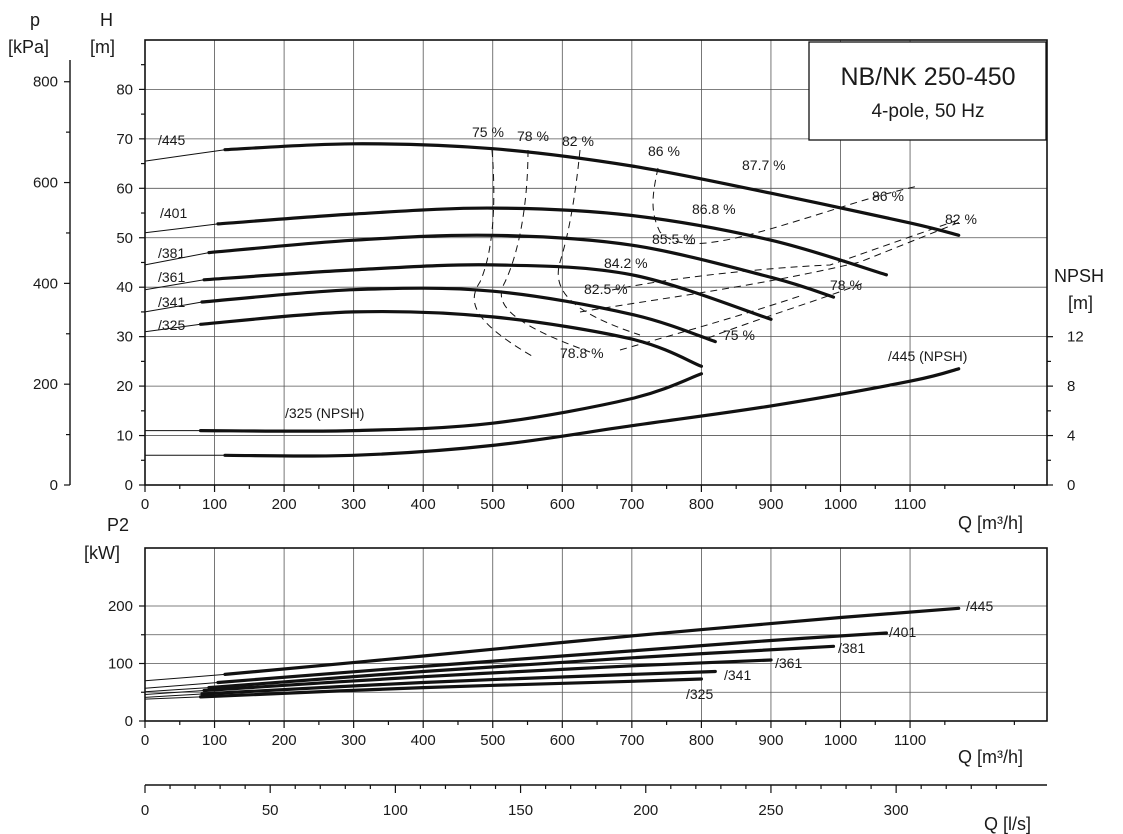 This screenshot has width=1123, height=834. Describe the element at coordinates (45, 384) in the screenshot. I see `p-tick-label: 200` at that location.